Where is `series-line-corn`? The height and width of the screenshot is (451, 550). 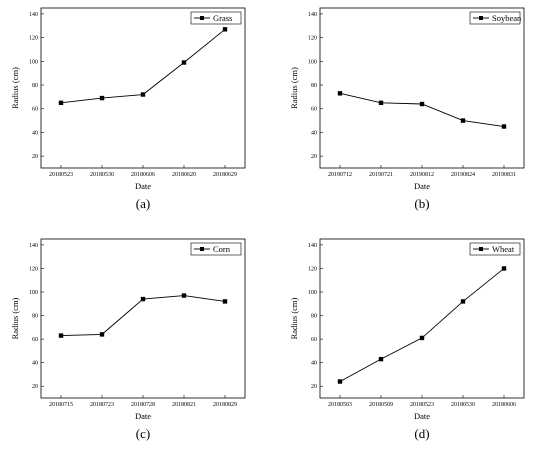 series-line-corn is located at coordinates (143, 316).